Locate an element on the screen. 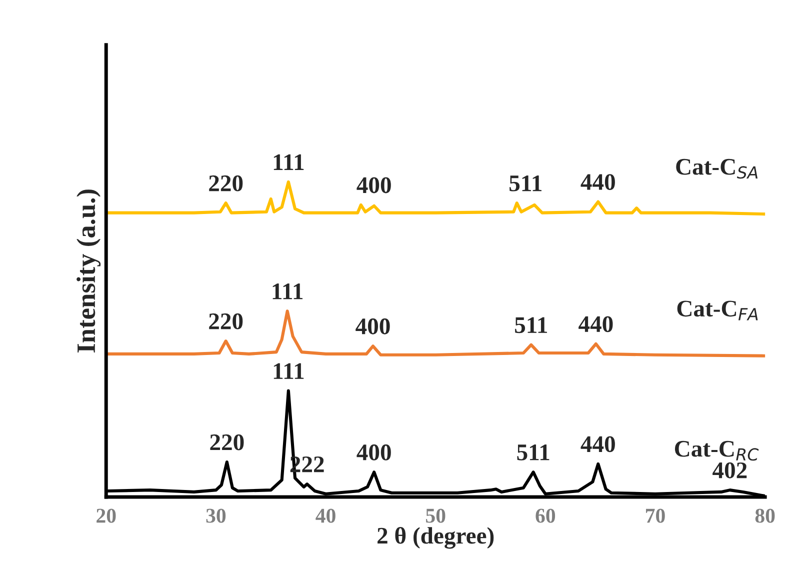 The height and width of the screenshot is (568, 792). x-tick-label: 70 is located at coordinates (655, 515).